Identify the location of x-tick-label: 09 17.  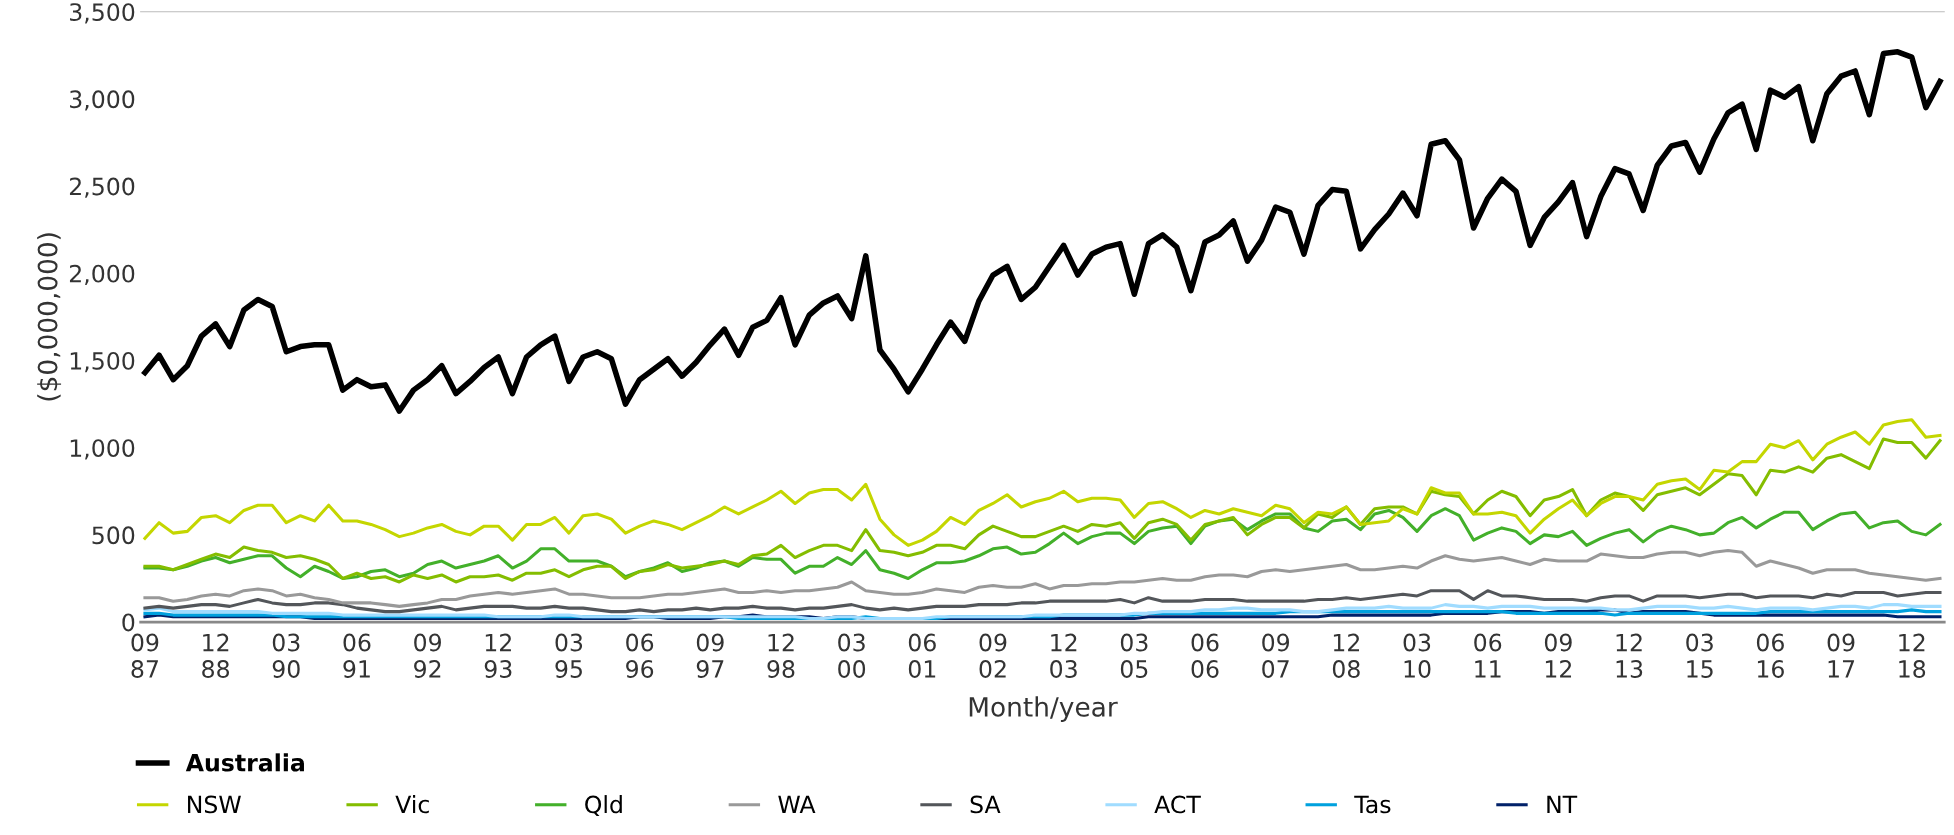
(1841, 655).